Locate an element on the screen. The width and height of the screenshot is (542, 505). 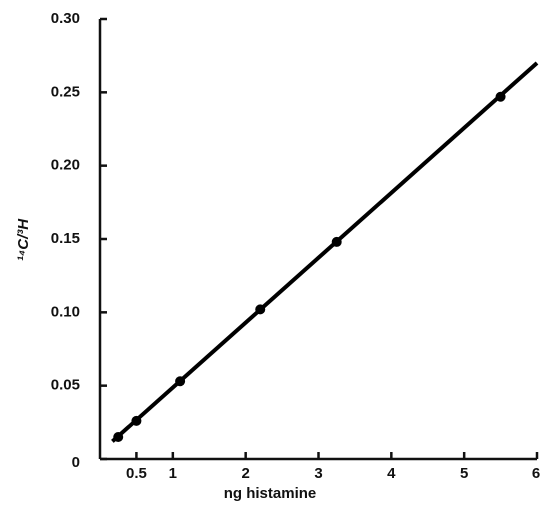
y-tick-label: 0.15 is located at coordinates (65, 238).